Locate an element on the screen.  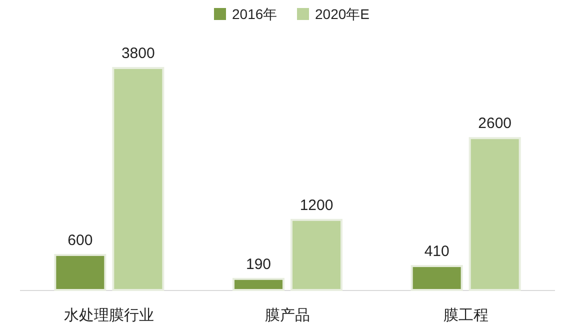
data-label: 410 is located at coordinates (437, 251).